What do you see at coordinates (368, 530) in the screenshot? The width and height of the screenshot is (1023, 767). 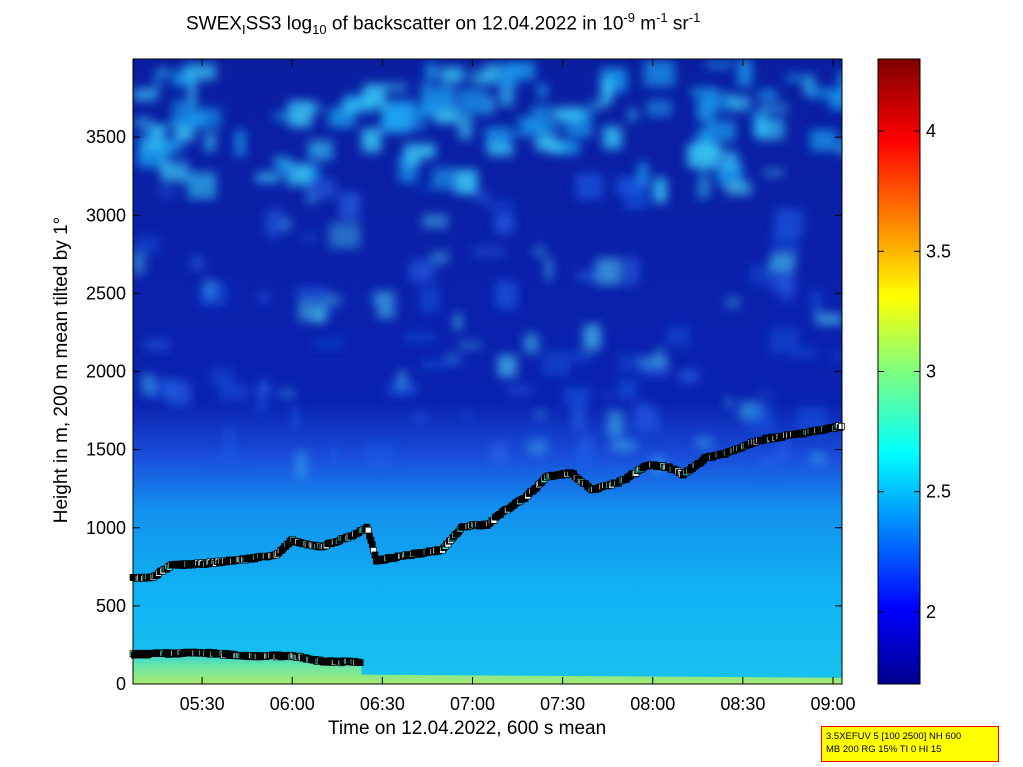 I see `layer-marker` at bounding box center [368, 530].